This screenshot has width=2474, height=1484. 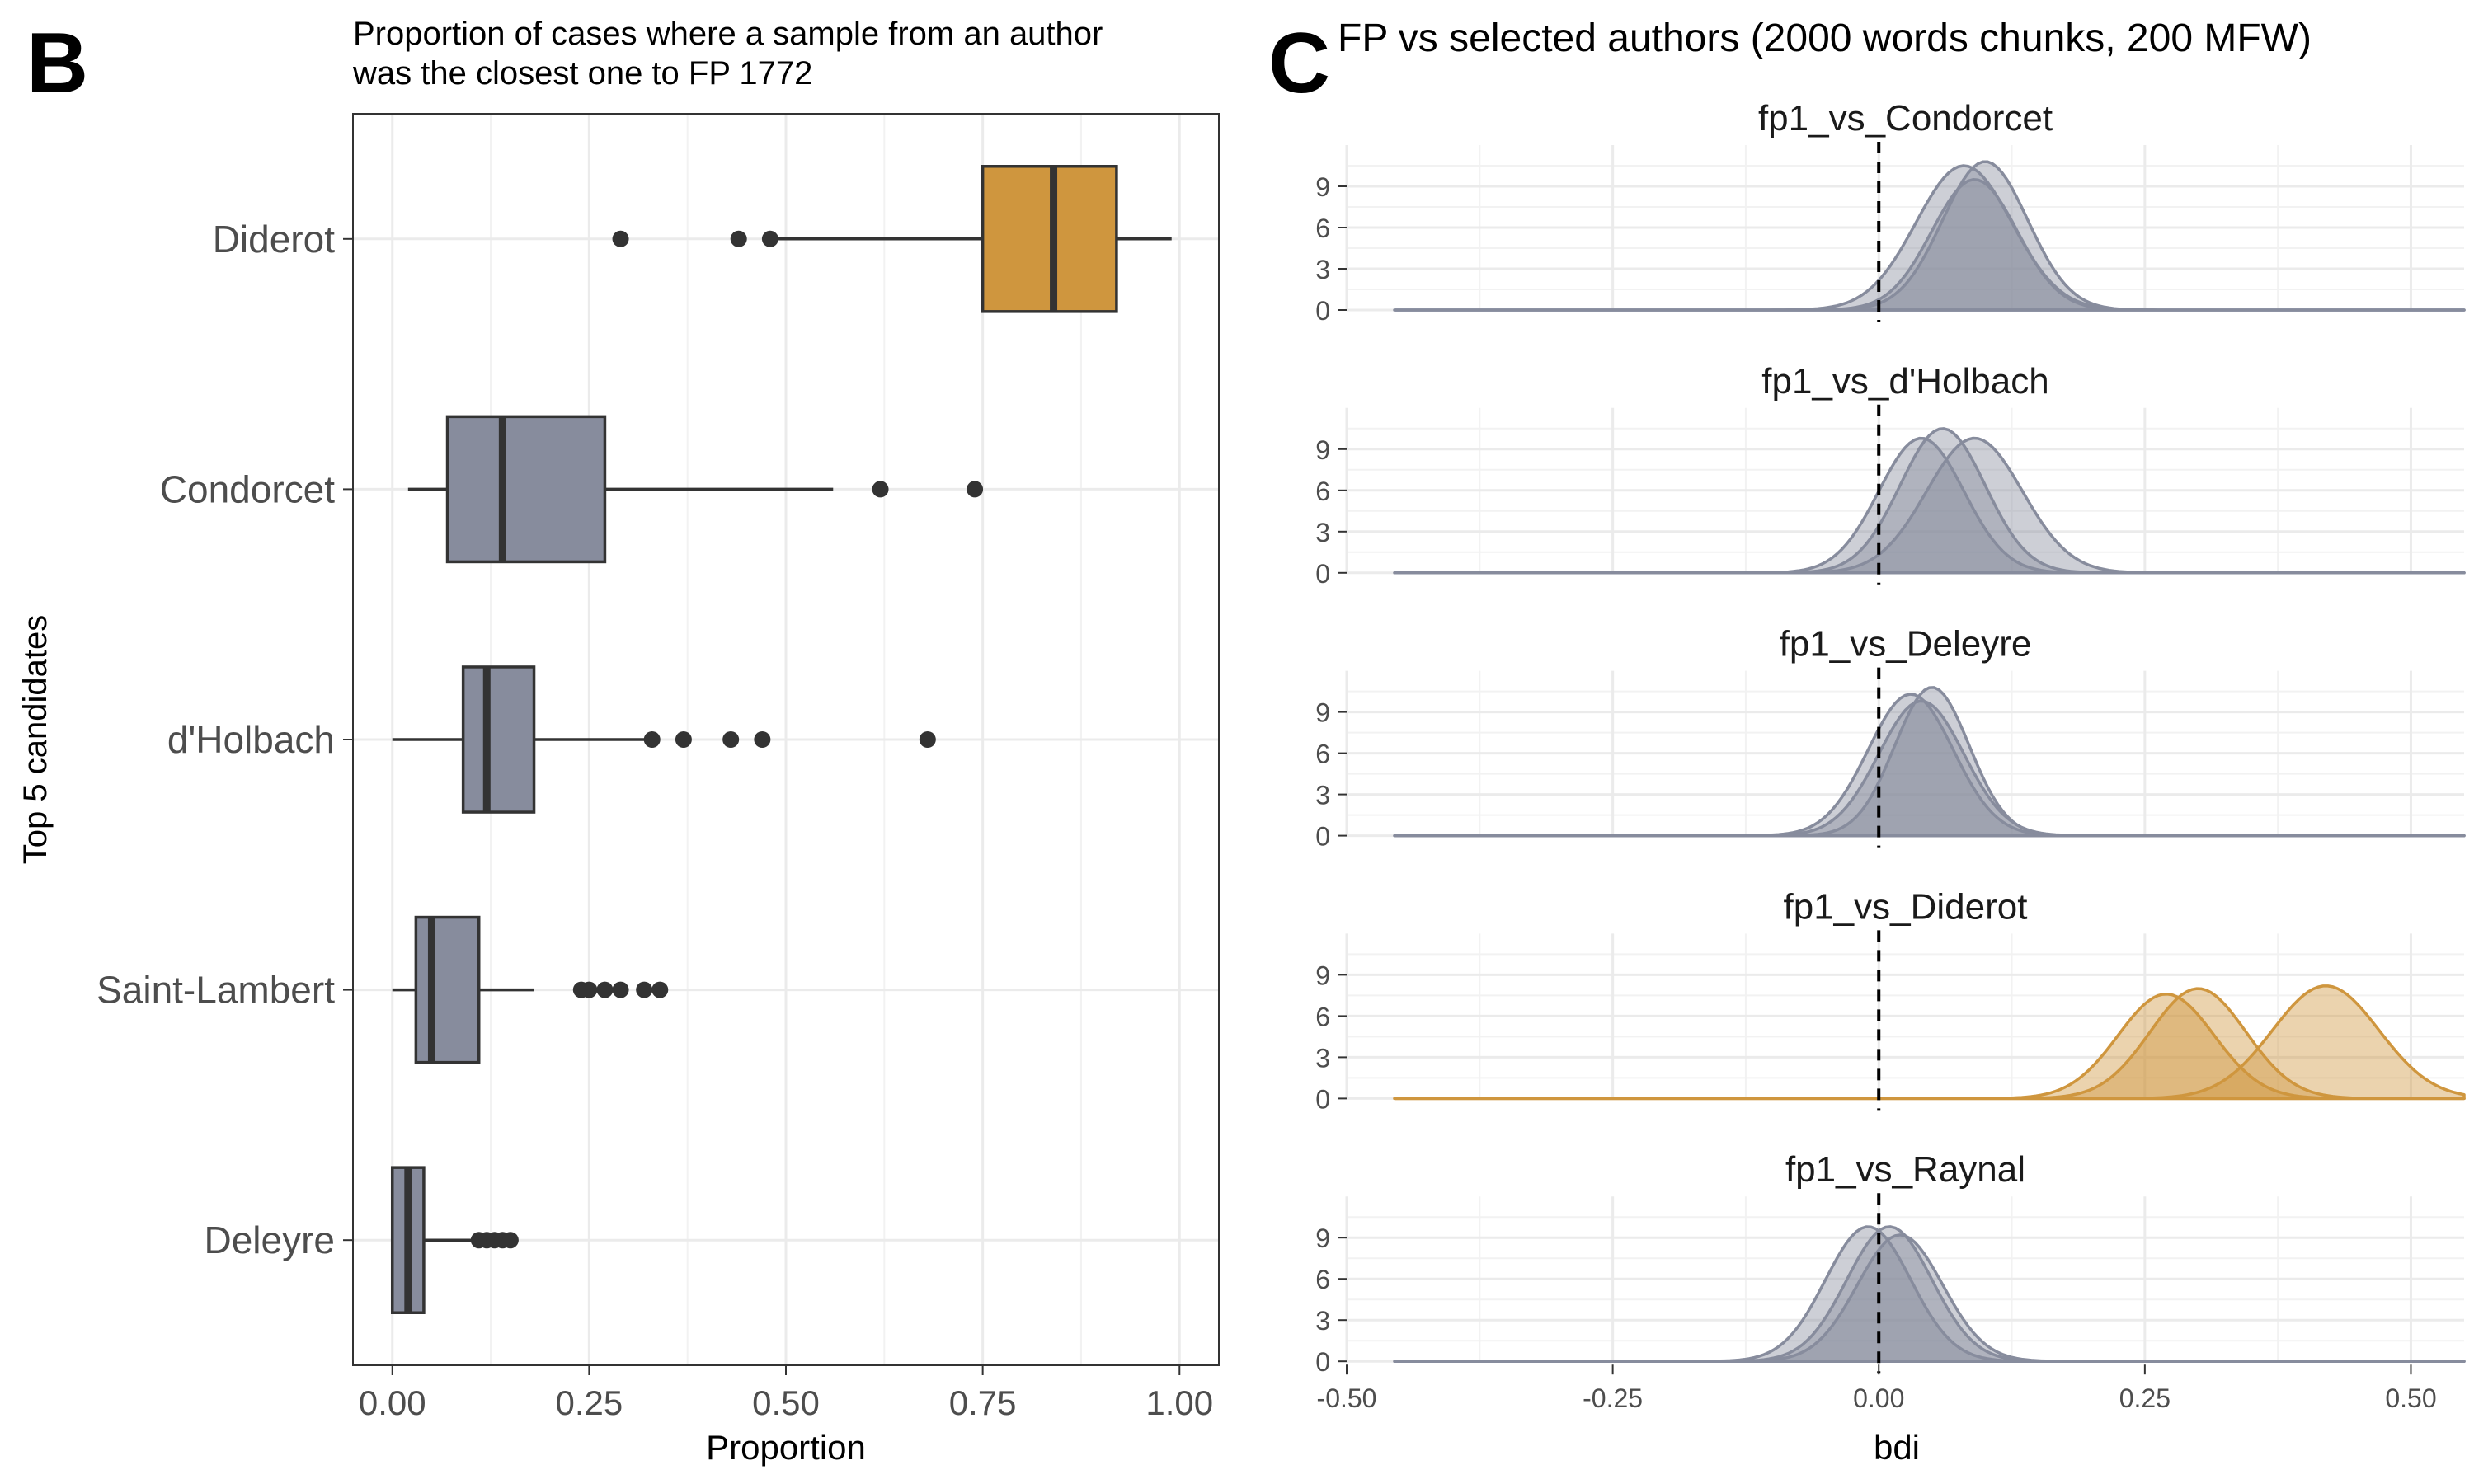 I want to click on boxplot-y-tick-label-deleyre: Deleyre, so click(x=269, y=1240).